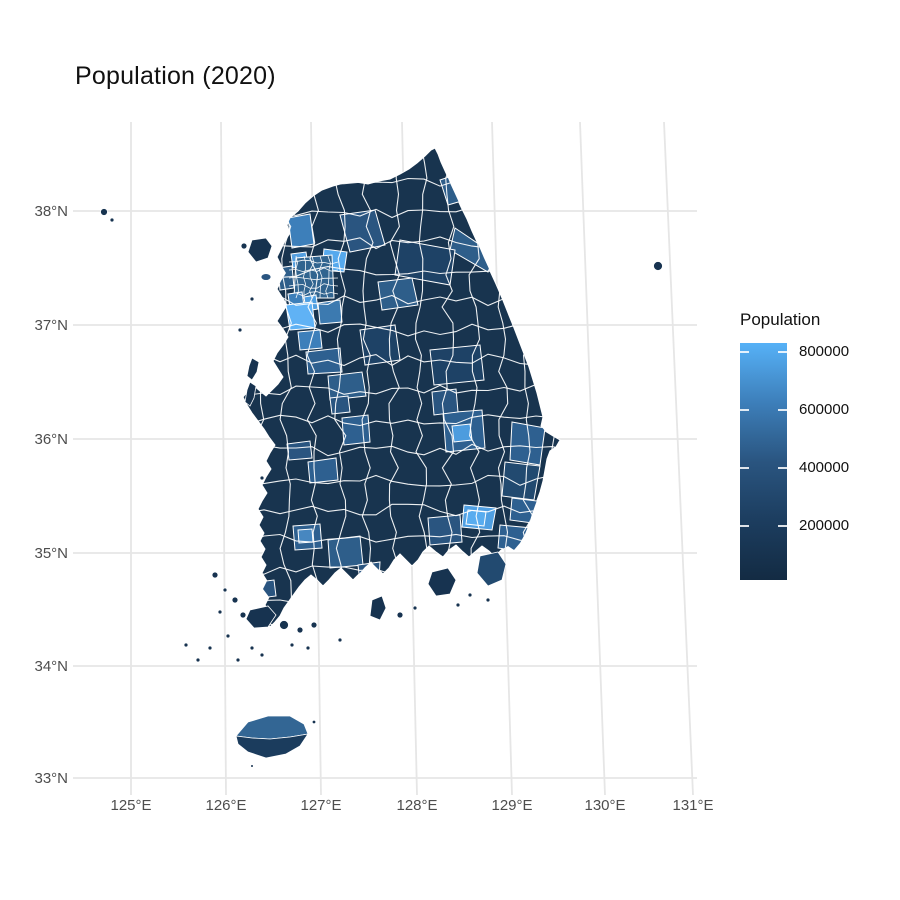 Image resolution: width=900 pixels, height=900 pixels. I want to click on y-tick-38n: 38°N, so click(51, 211).